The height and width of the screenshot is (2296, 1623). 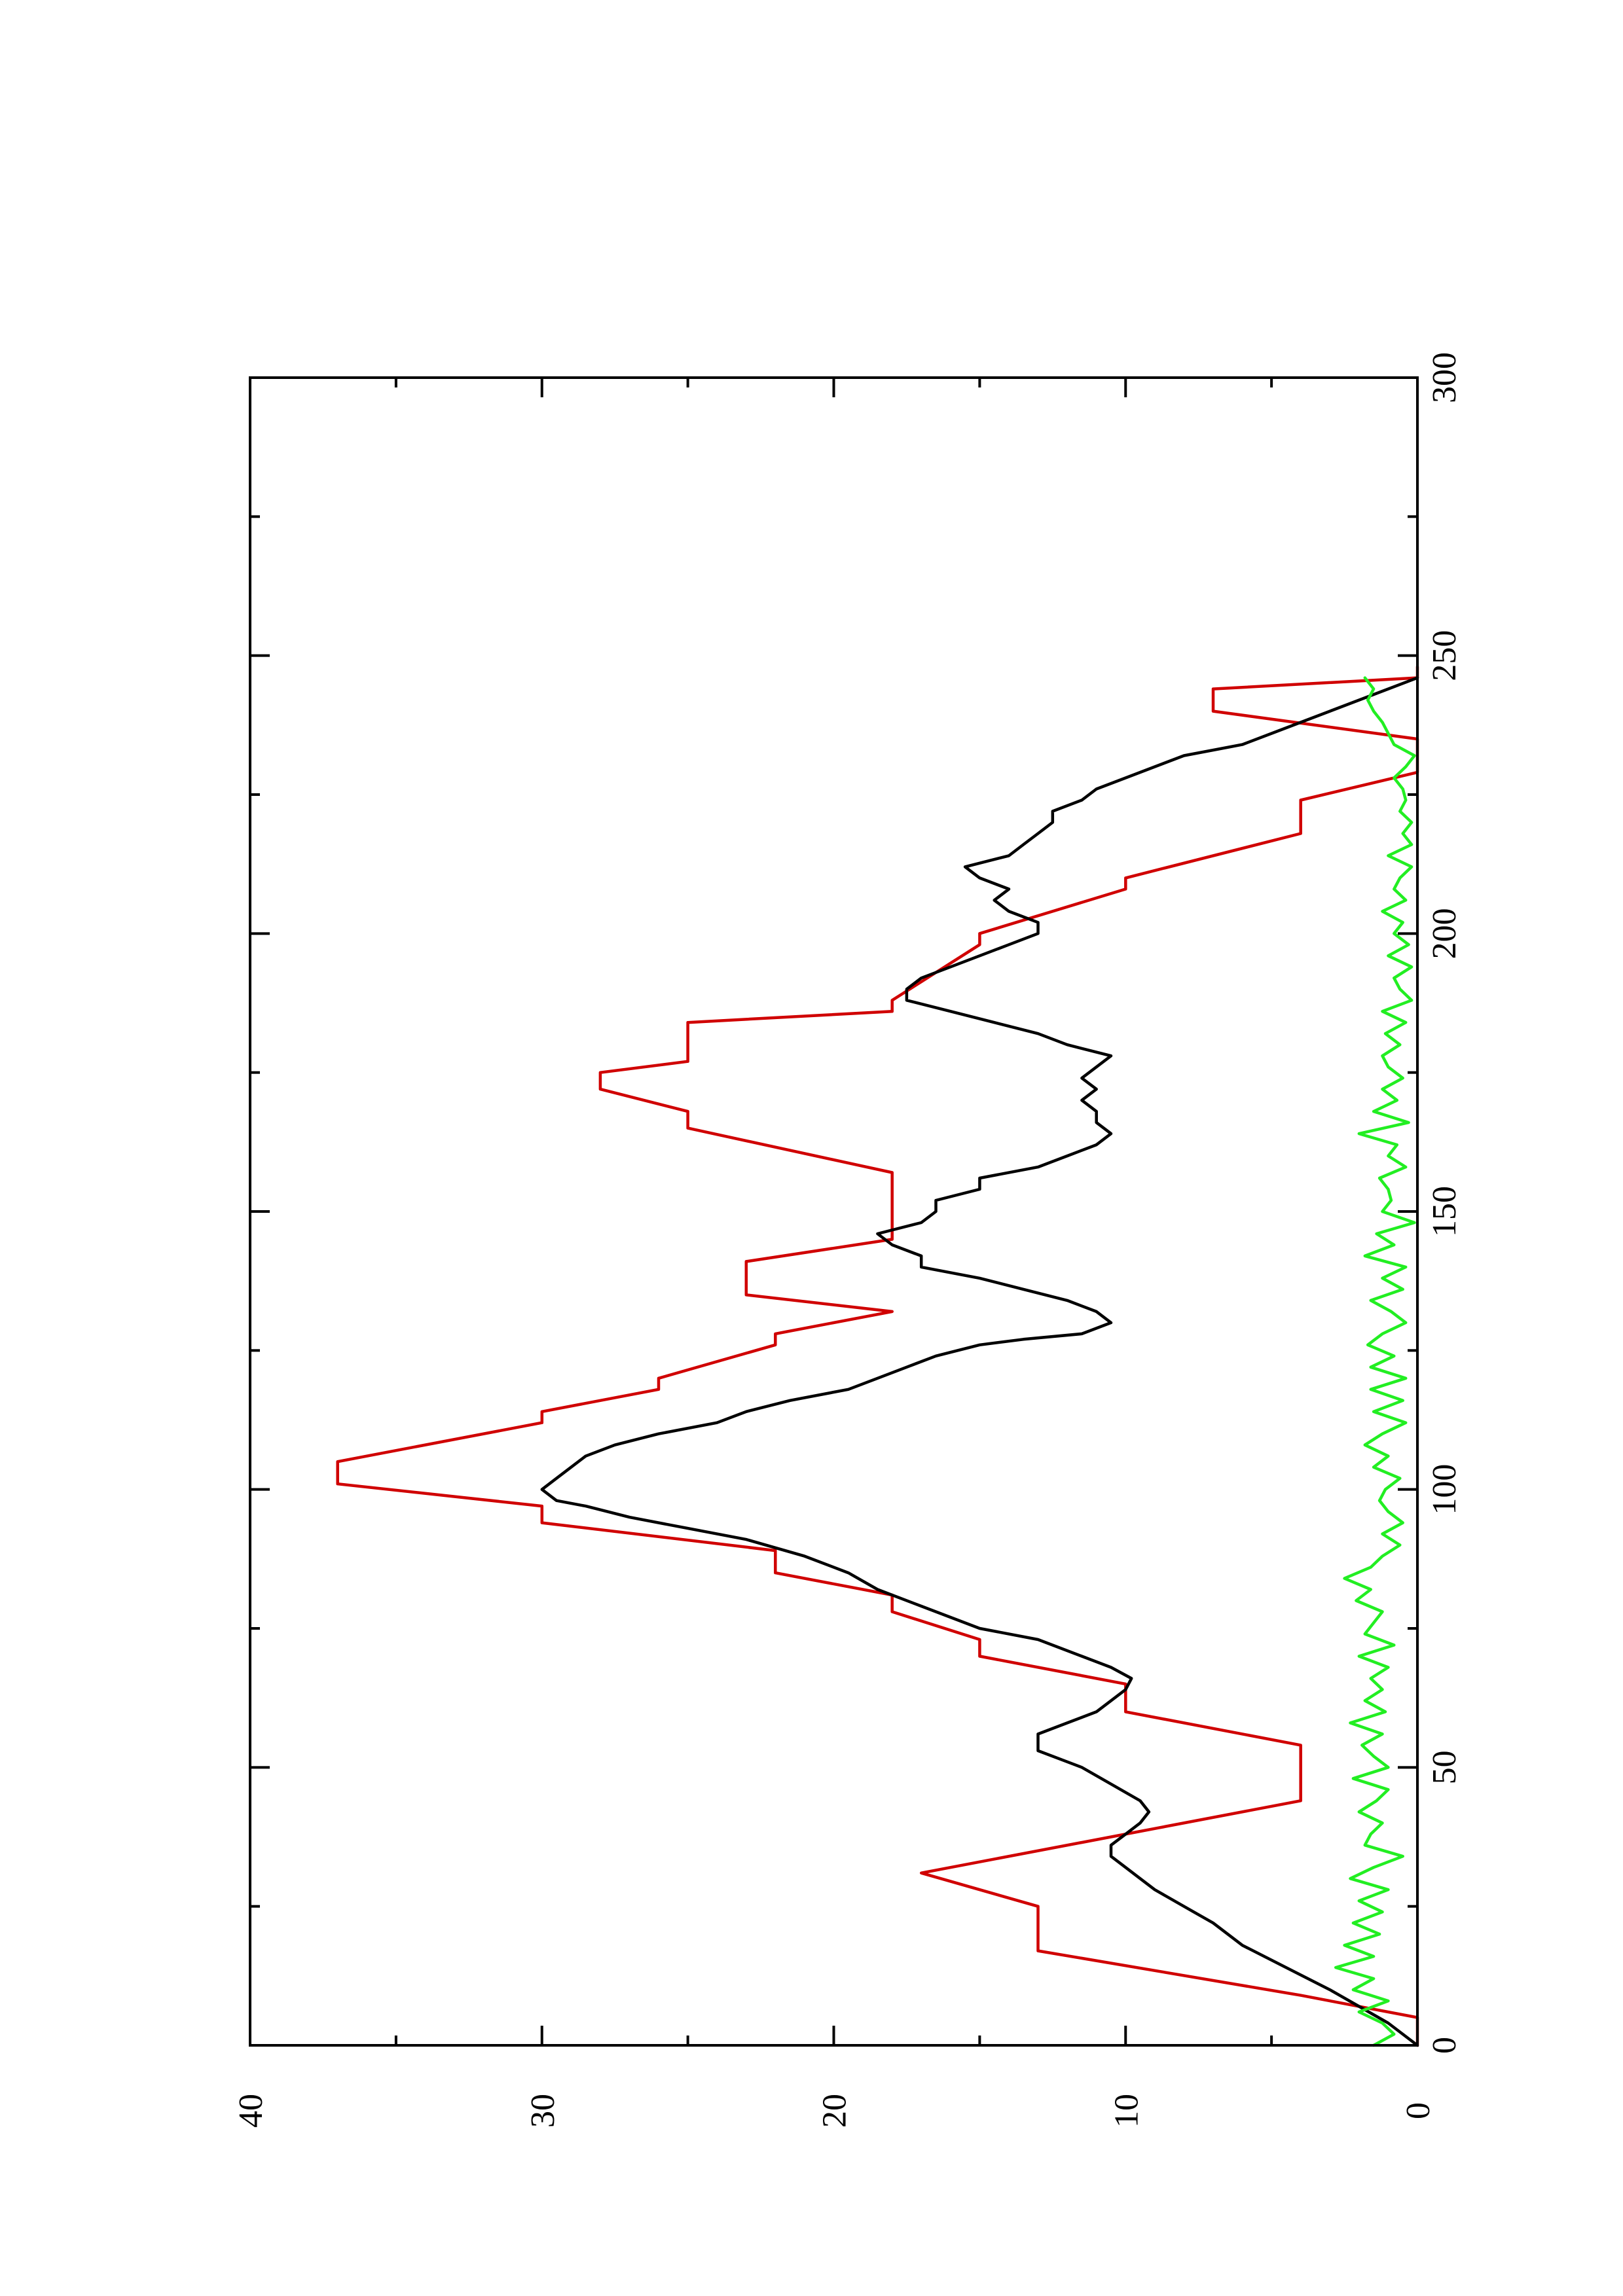 What do you see at coordinates (251, 2111) in the screenshot?
I see `y-tick-label: 40` at bounding box center [251, 2111].